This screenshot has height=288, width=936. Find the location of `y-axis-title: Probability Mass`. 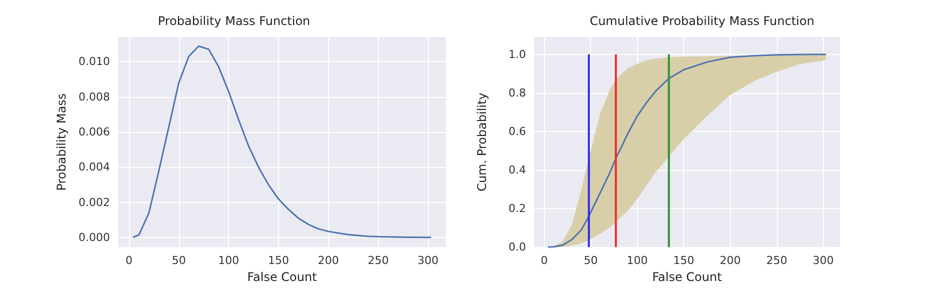

y-axis-title: Probability Mass is located at coordinates (61, 142).